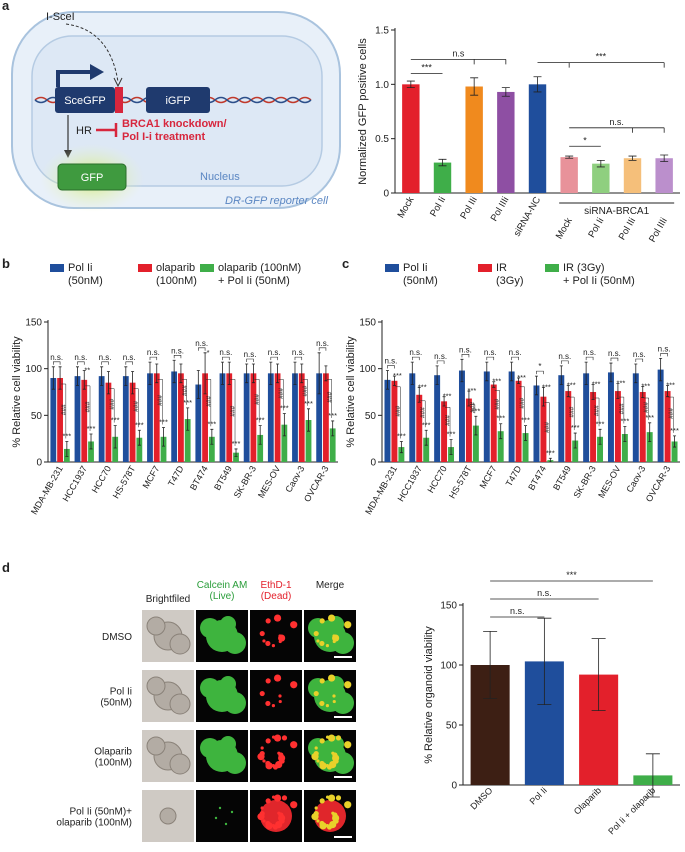  I want to click on x-tick-label: MCF7, so click(488, 477).